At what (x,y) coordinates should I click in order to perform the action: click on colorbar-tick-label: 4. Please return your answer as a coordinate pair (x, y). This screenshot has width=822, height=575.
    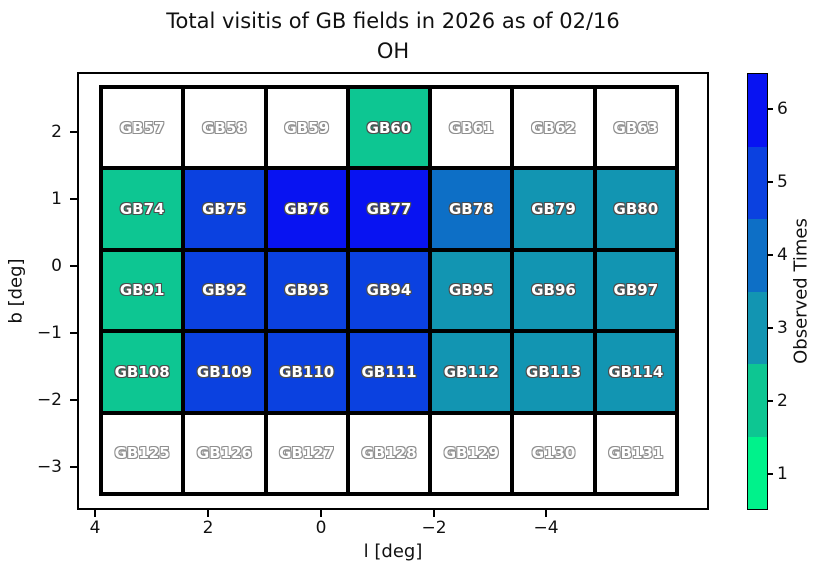
    Looking at the image, I should click on (782, 255).